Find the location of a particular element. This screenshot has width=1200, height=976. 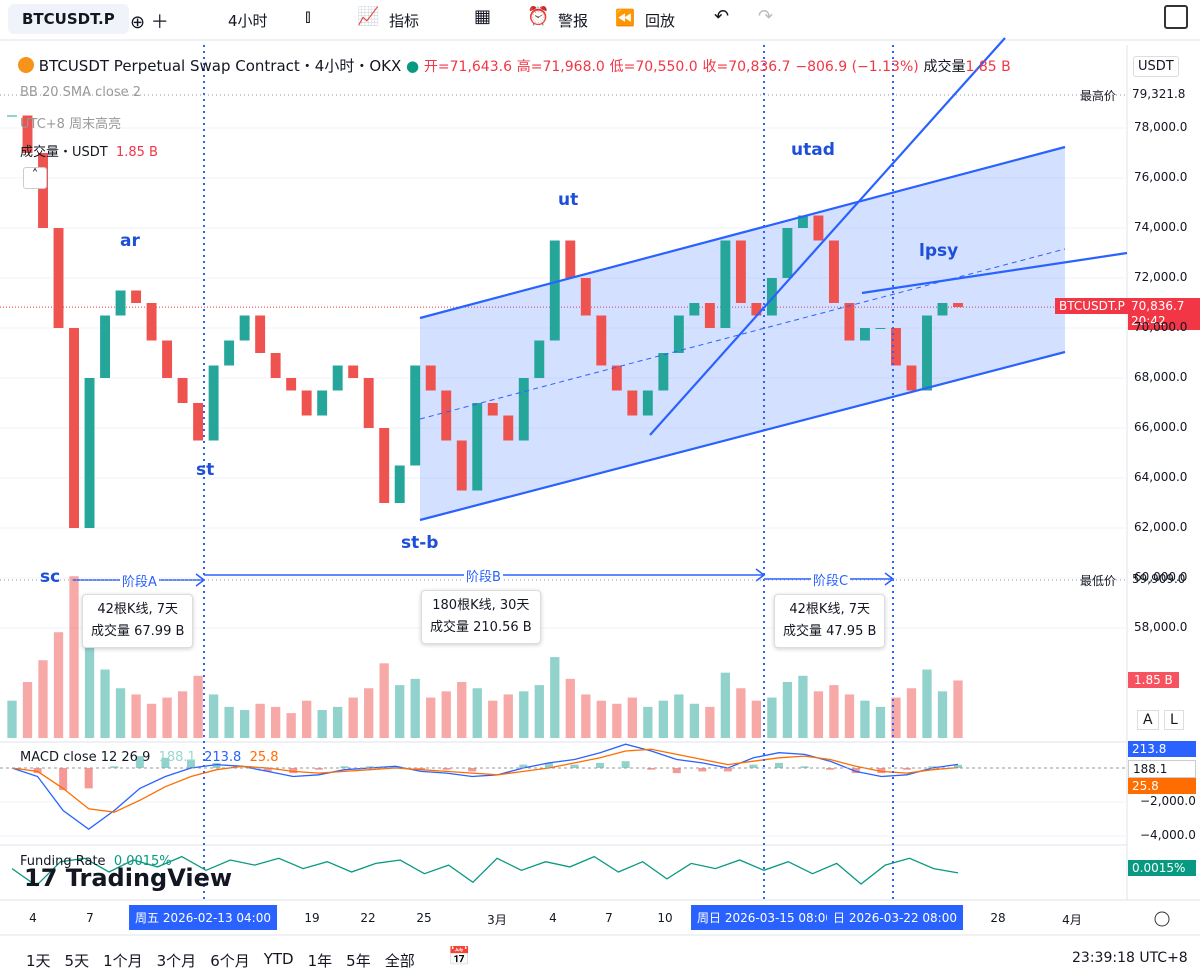

low-label: 最低价 is located at coordinates (1098, 581).